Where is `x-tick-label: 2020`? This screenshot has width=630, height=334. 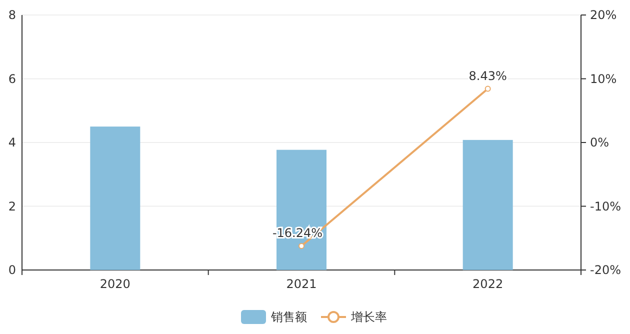
x-tick-label: 2020 is located at coordinates (115, 284).